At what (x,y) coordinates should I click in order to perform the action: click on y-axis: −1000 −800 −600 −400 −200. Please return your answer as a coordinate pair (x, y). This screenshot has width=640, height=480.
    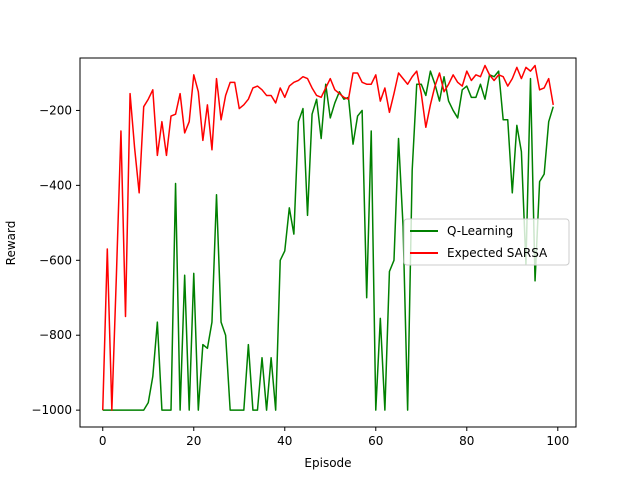
    Looking at the image, I should click on (55, 260).